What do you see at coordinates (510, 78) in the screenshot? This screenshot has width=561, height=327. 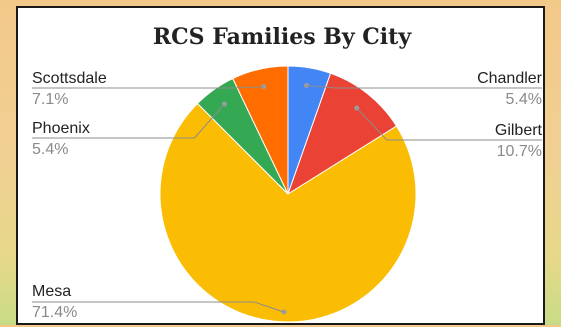 I see `slice-label-chandler: Chandler` at bounding box center [510, 78].